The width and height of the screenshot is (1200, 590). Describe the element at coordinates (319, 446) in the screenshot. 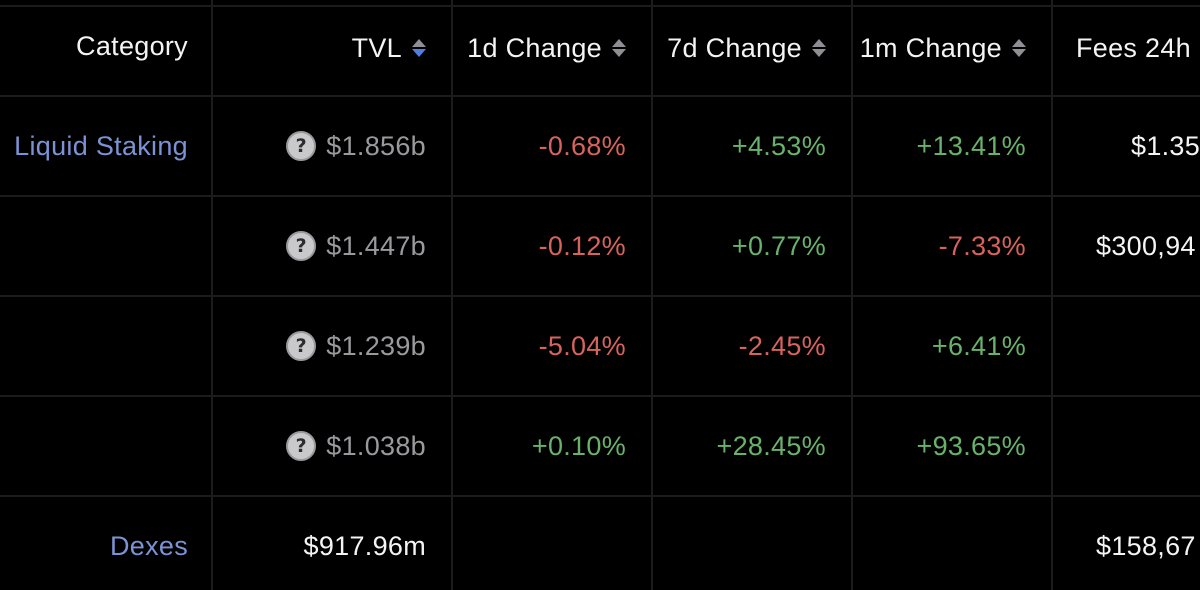

I see `tvl-cell: ? $1.038b` at that location.